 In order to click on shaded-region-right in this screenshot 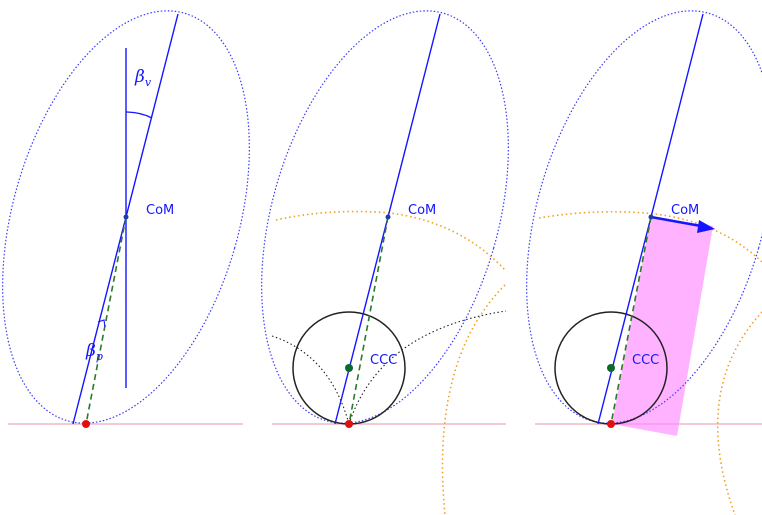, I will do `click(662, 326)`.